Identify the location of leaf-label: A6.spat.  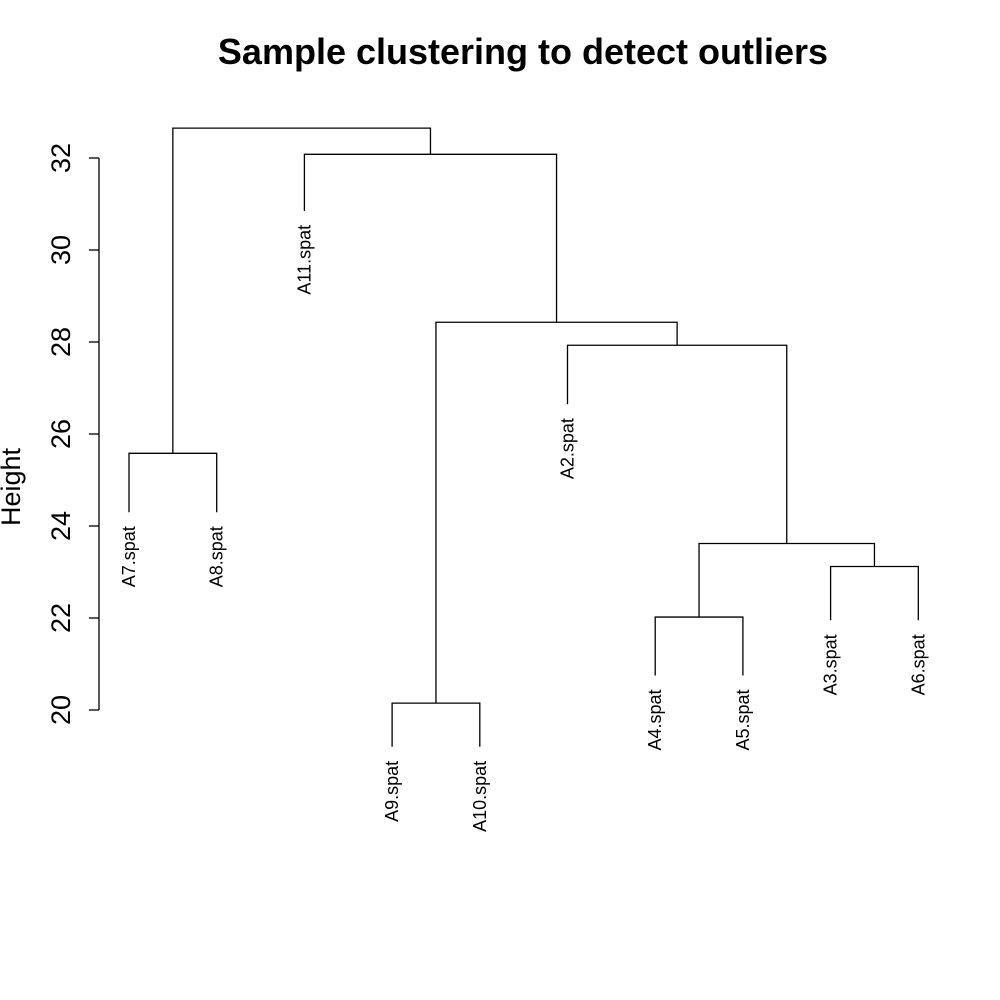
(918, 664).